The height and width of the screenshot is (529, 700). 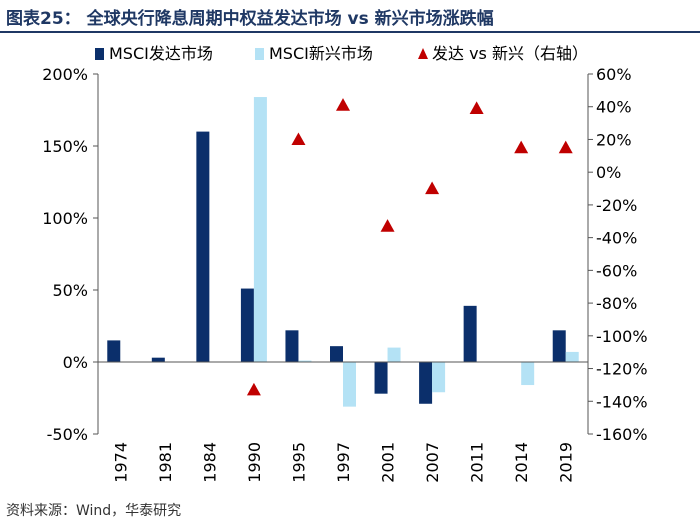 I want to click on bar-emerging-1997, so click(x=349, y=384).